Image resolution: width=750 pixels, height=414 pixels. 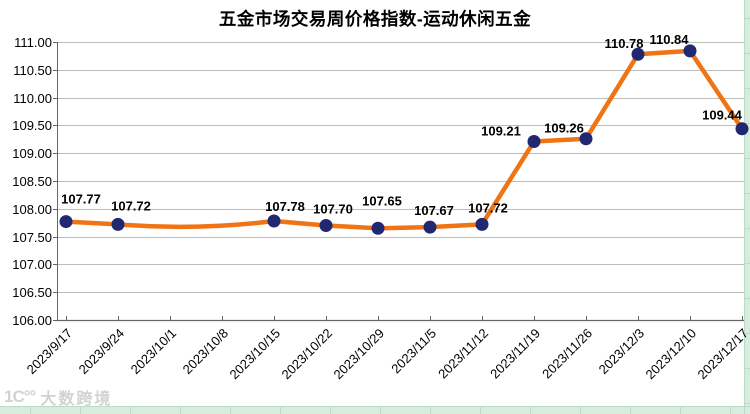 I want to click on x-axis-tick-label: 2023/11/19, so click(x=515, y=354).